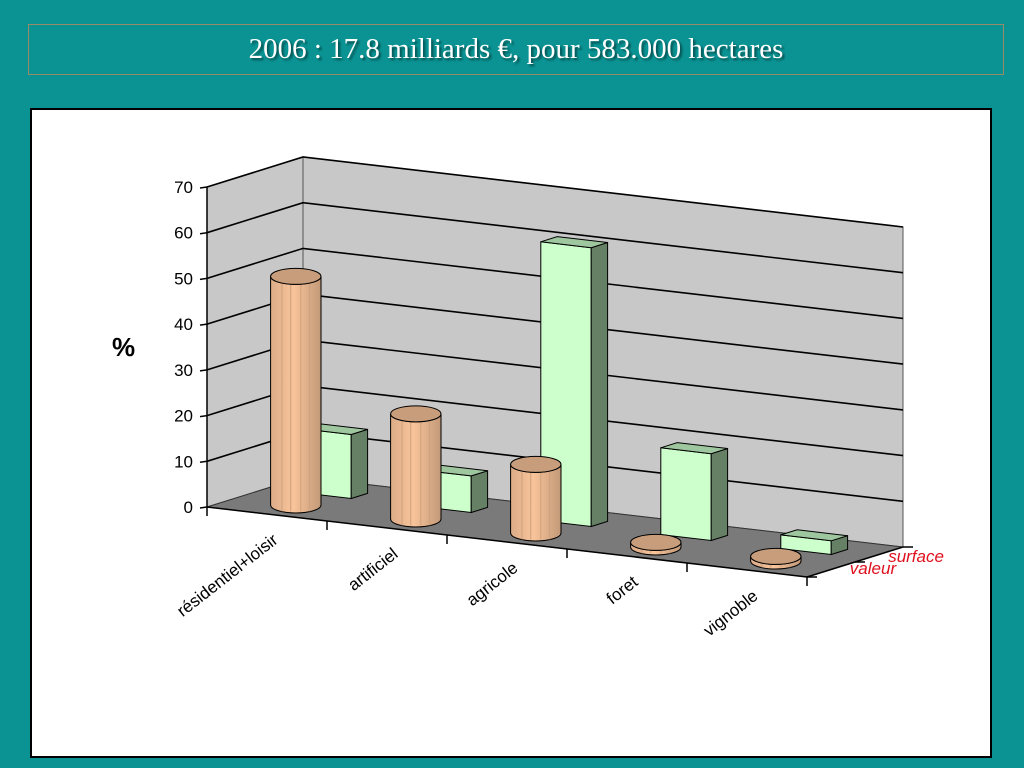 This screenshot has width=1024, height=768. I want to click on y-tick-label: 30, so click(183, 370).